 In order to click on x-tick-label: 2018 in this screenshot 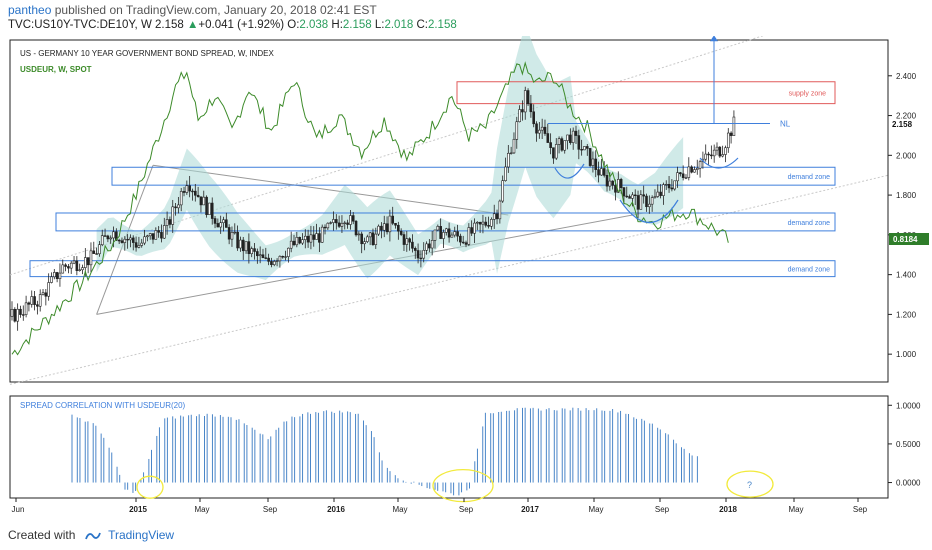, I will do `click(728, 509)`.